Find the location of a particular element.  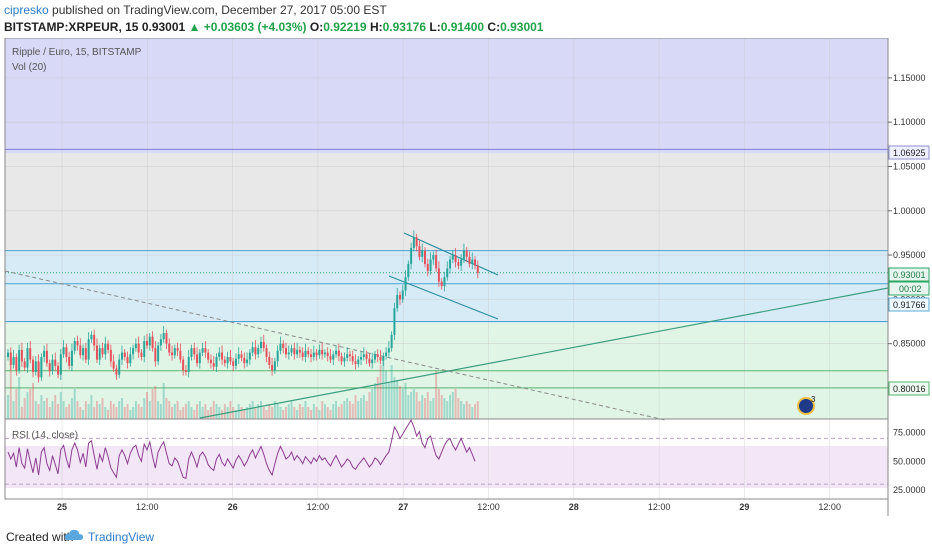

change-value: +0.03603 (+4.03%) is located at coordinates (255, 27).